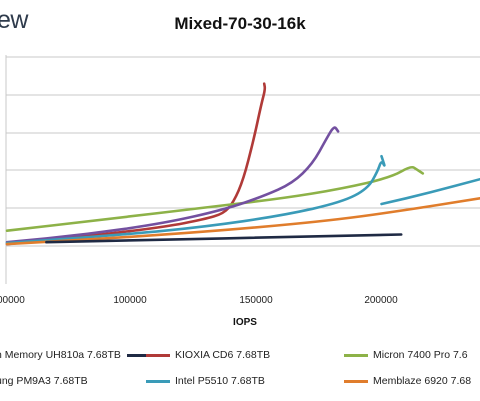  Describe the element at coordinates (430, 191) in the screenshot. I see `series-line-5-extension` at that location.